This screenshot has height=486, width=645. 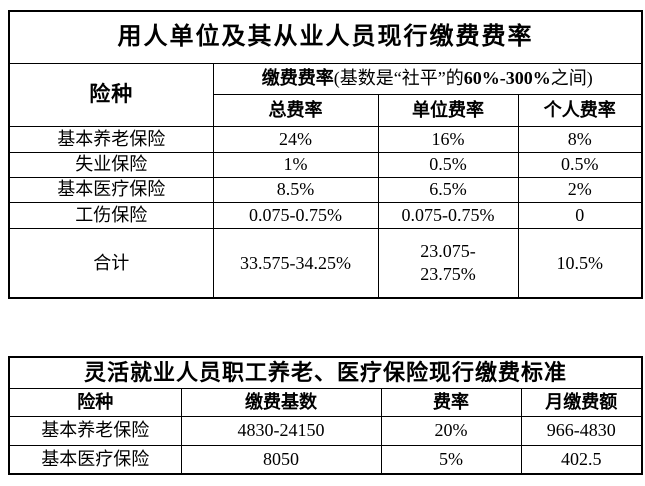 What do you see at coordinates (448, 139) in the screenshot?
I see `pension-employer-rate: 16%` at bounding box center [448, 139].